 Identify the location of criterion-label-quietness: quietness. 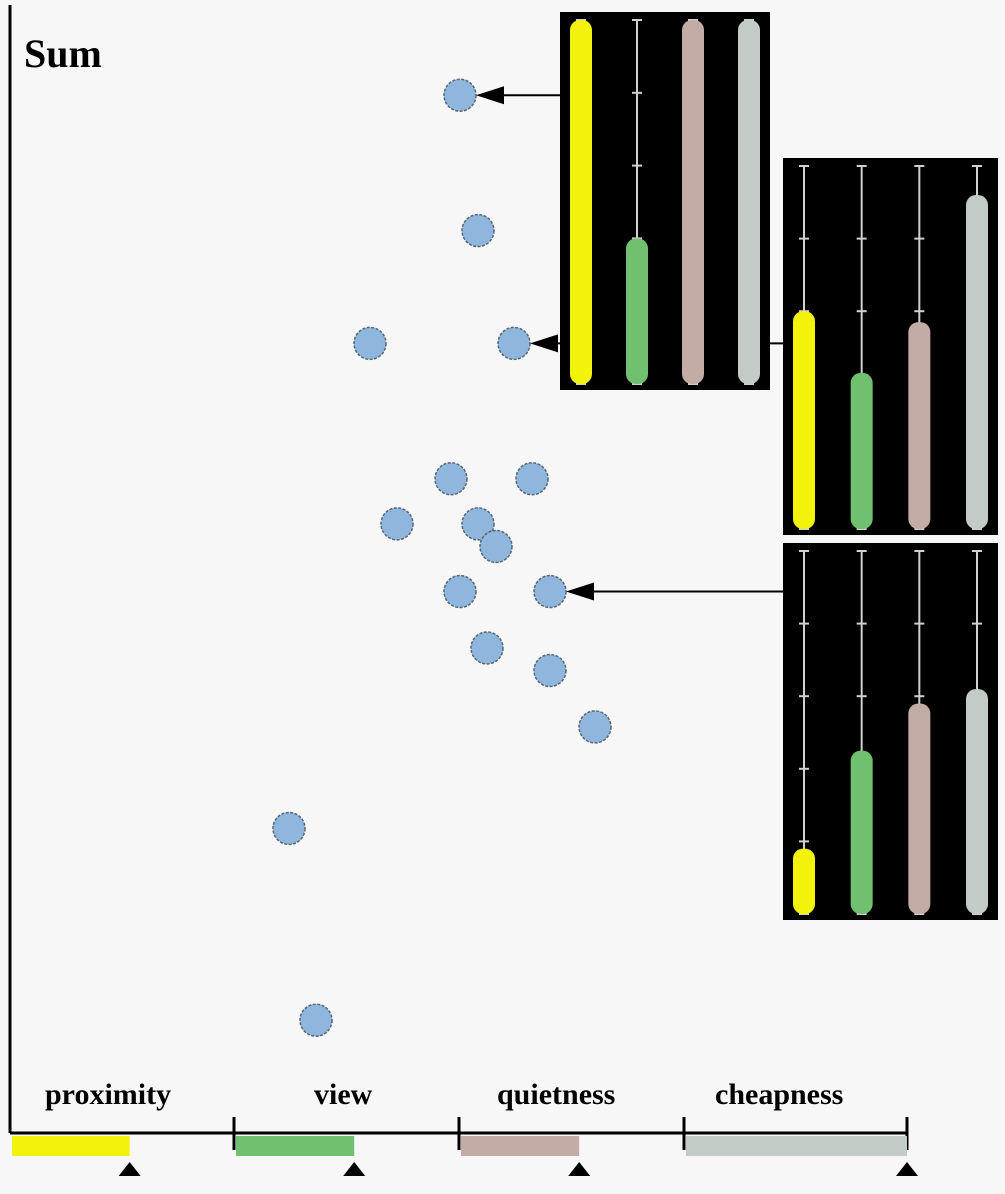
(556, 1094).